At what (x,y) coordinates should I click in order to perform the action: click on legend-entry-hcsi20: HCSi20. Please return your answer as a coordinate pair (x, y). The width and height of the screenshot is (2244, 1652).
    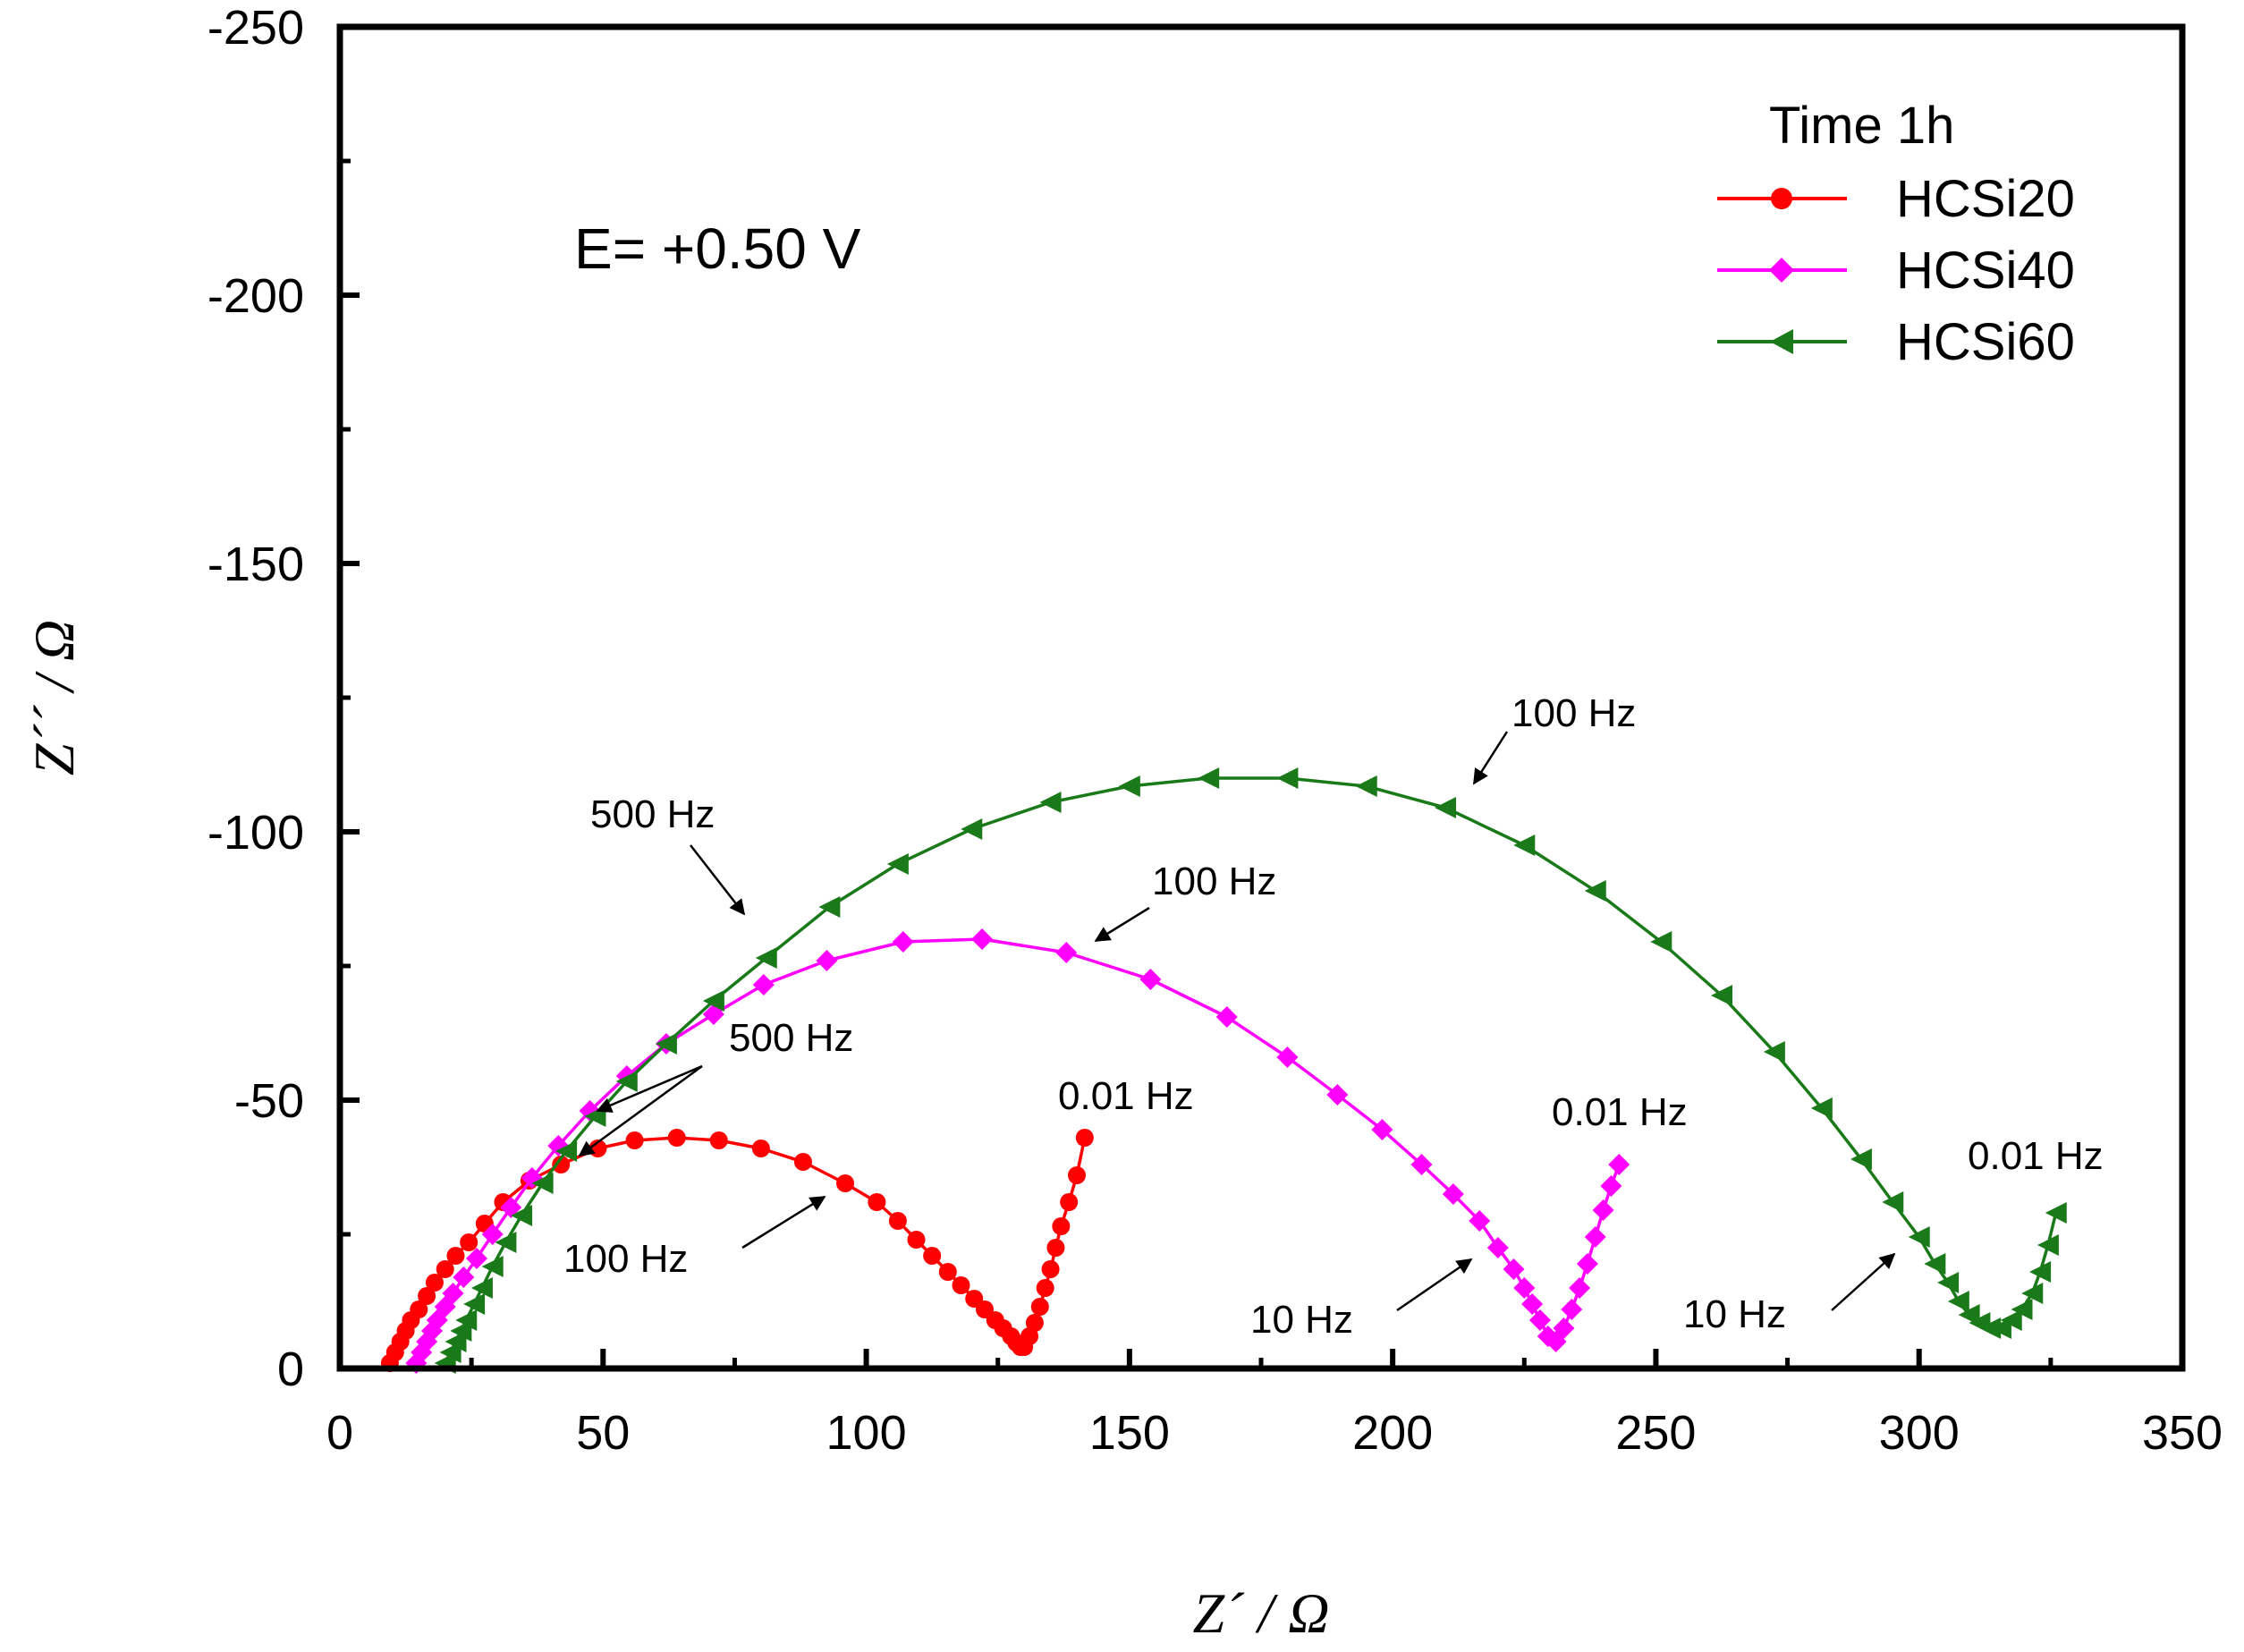
    Looking at the image, I should click on (1896, 199).